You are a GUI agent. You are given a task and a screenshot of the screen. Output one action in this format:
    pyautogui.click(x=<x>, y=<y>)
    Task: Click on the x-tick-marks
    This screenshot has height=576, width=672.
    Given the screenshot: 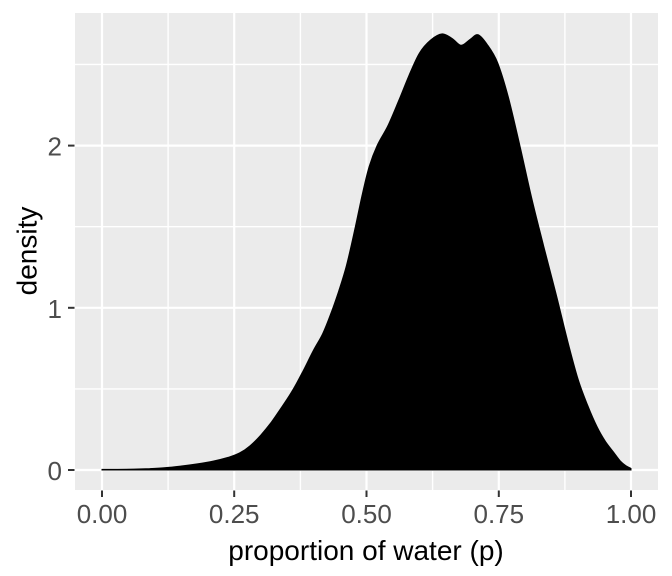 What is the action you would take?
    pyautogui.click(x=366, y=493)
    